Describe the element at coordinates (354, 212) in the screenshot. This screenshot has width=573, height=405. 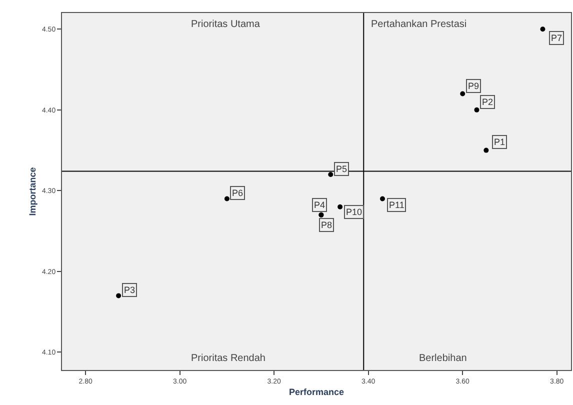
I see `series-label: P10` at that location.